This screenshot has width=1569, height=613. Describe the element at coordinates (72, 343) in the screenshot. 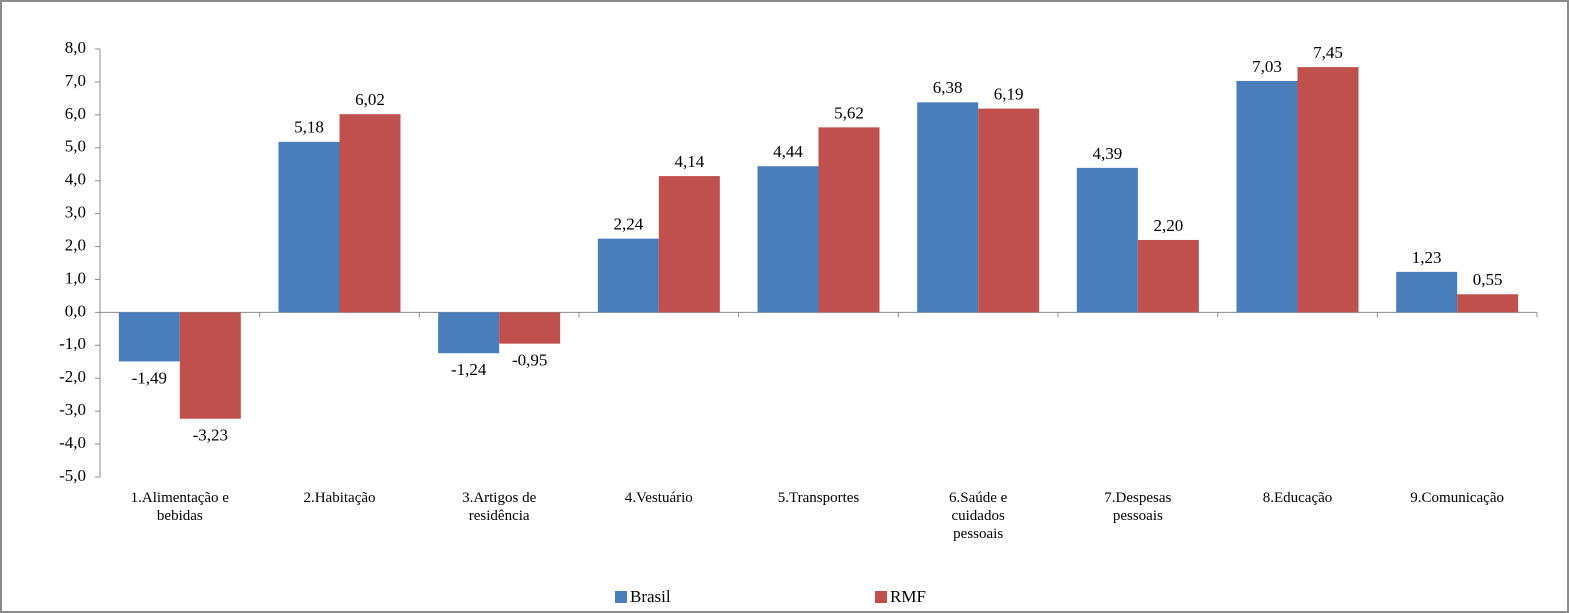

I see `y-tick-label: -1,0` at that location.